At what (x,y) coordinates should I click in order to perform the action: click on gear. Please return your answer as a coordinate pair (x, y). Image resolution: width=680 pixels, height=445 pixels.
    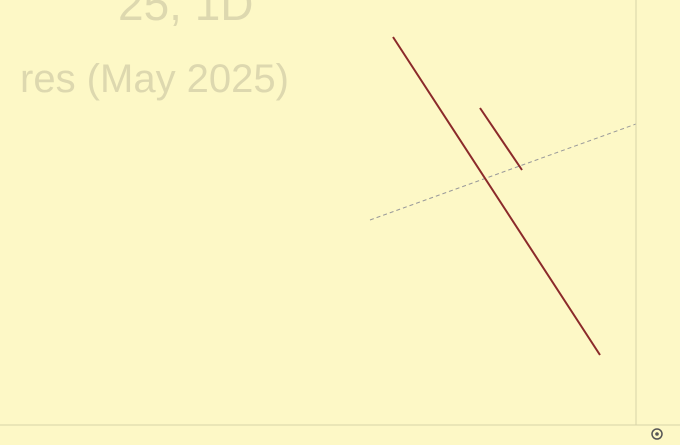
    Looking at the image, I should click on (657, 434).